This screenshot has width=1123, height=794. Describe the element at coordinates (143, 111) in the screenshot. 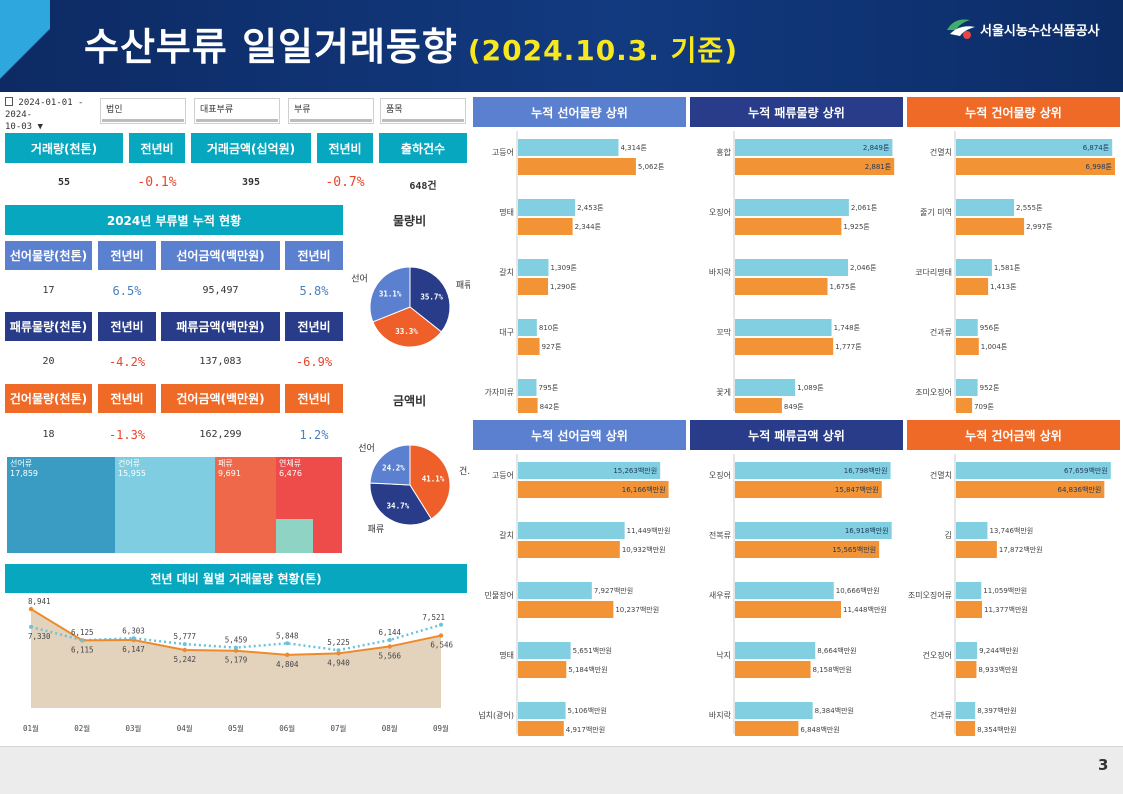

I see `corp-filter: 법인` at that location.